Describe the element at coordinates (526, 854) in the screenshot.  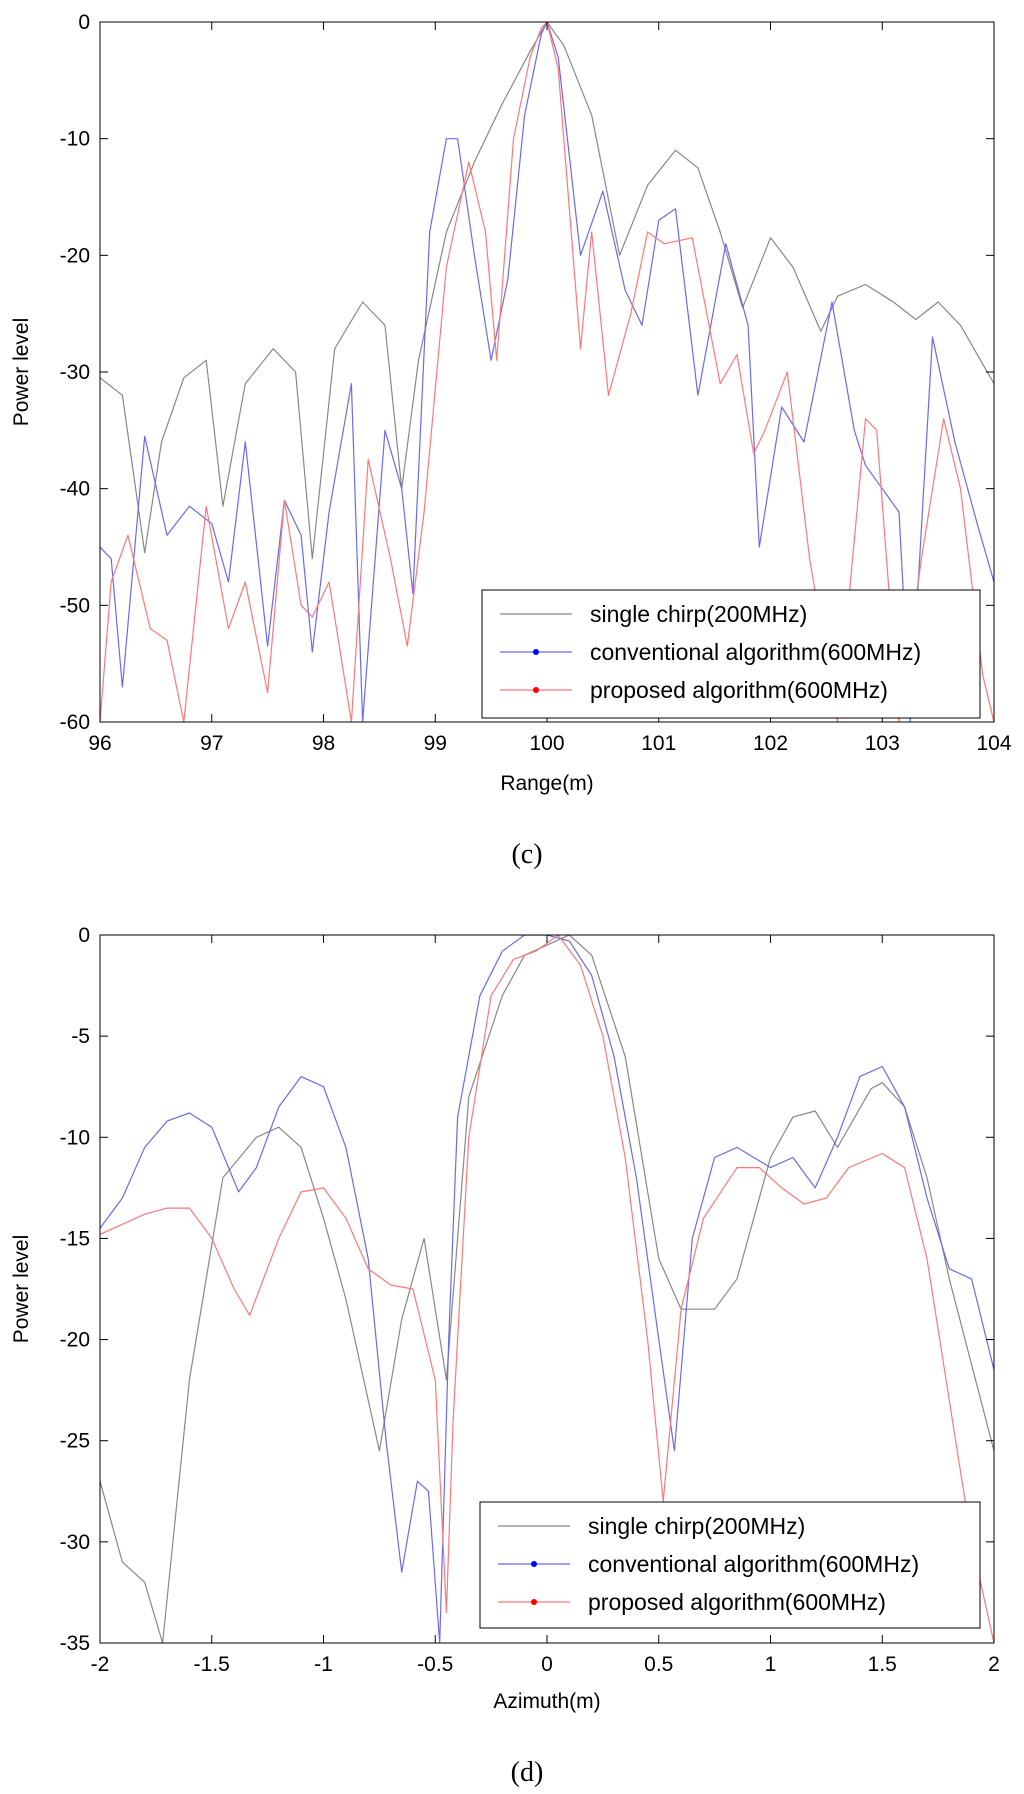
I see `figure-caption: (c)` at that location.